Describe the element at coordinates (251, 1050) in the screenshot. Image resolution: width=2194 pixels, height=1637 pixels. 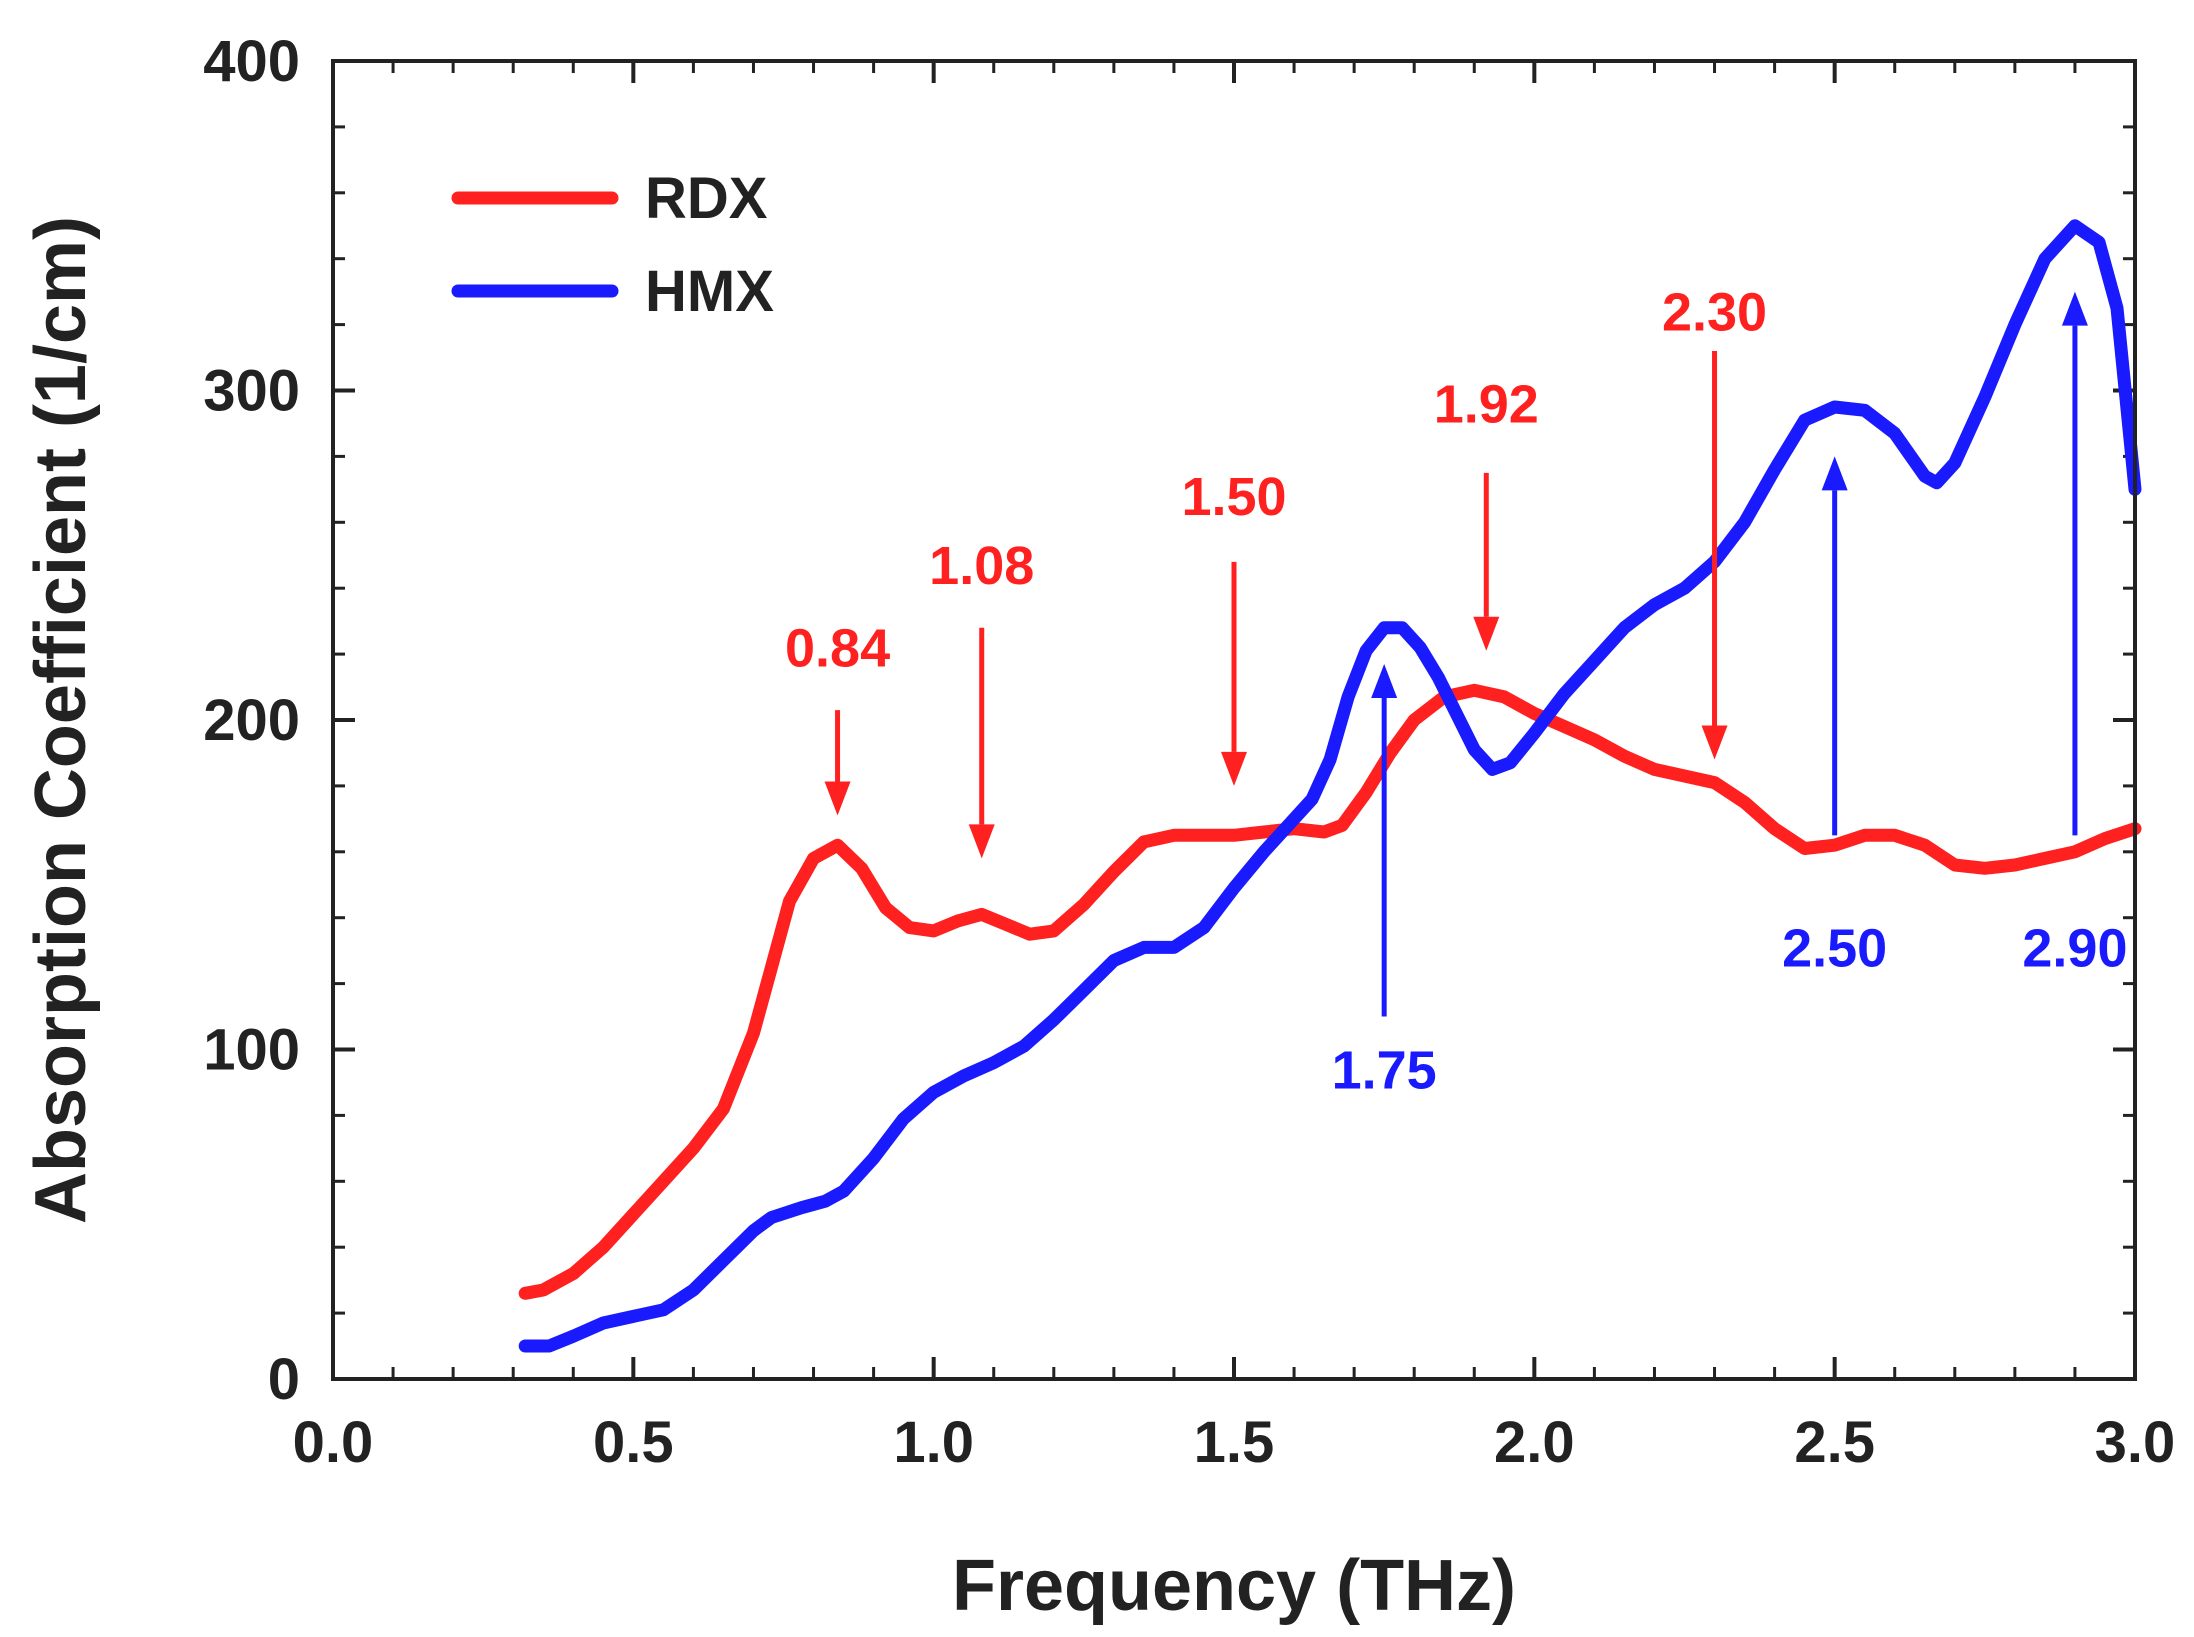
I see `y-tick-label: 100` at that location.